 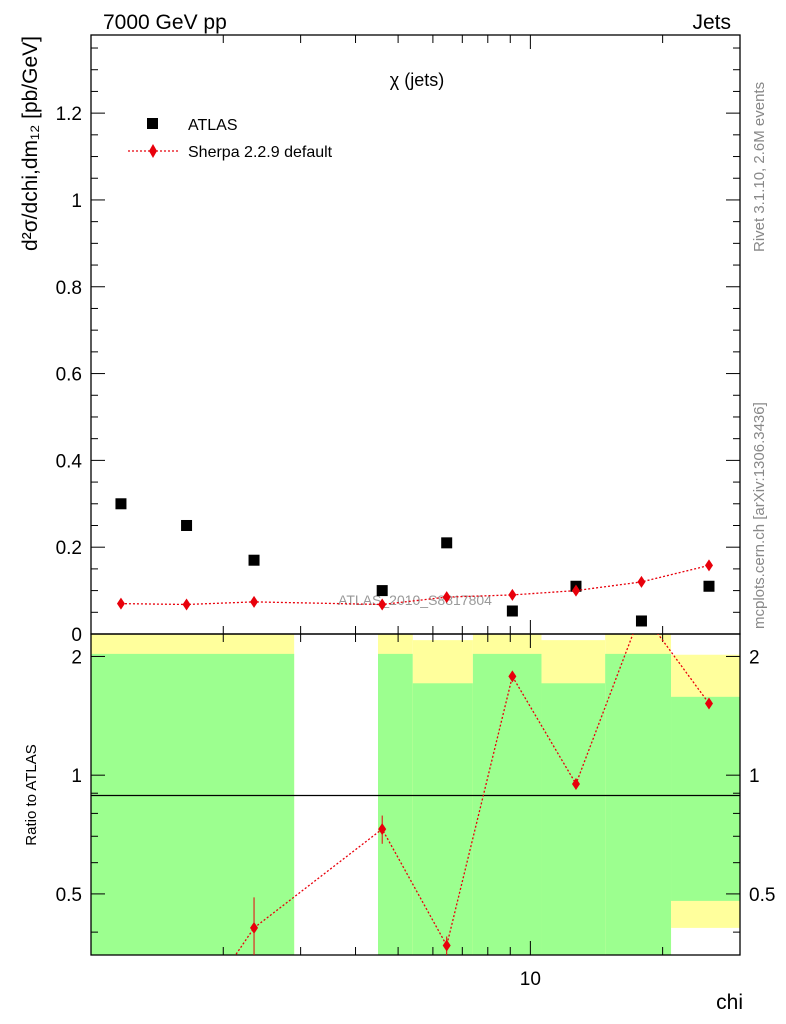 I want to click on ratio-y-axis-label: Ratio to ATLAS, so click(x=31, y=794).